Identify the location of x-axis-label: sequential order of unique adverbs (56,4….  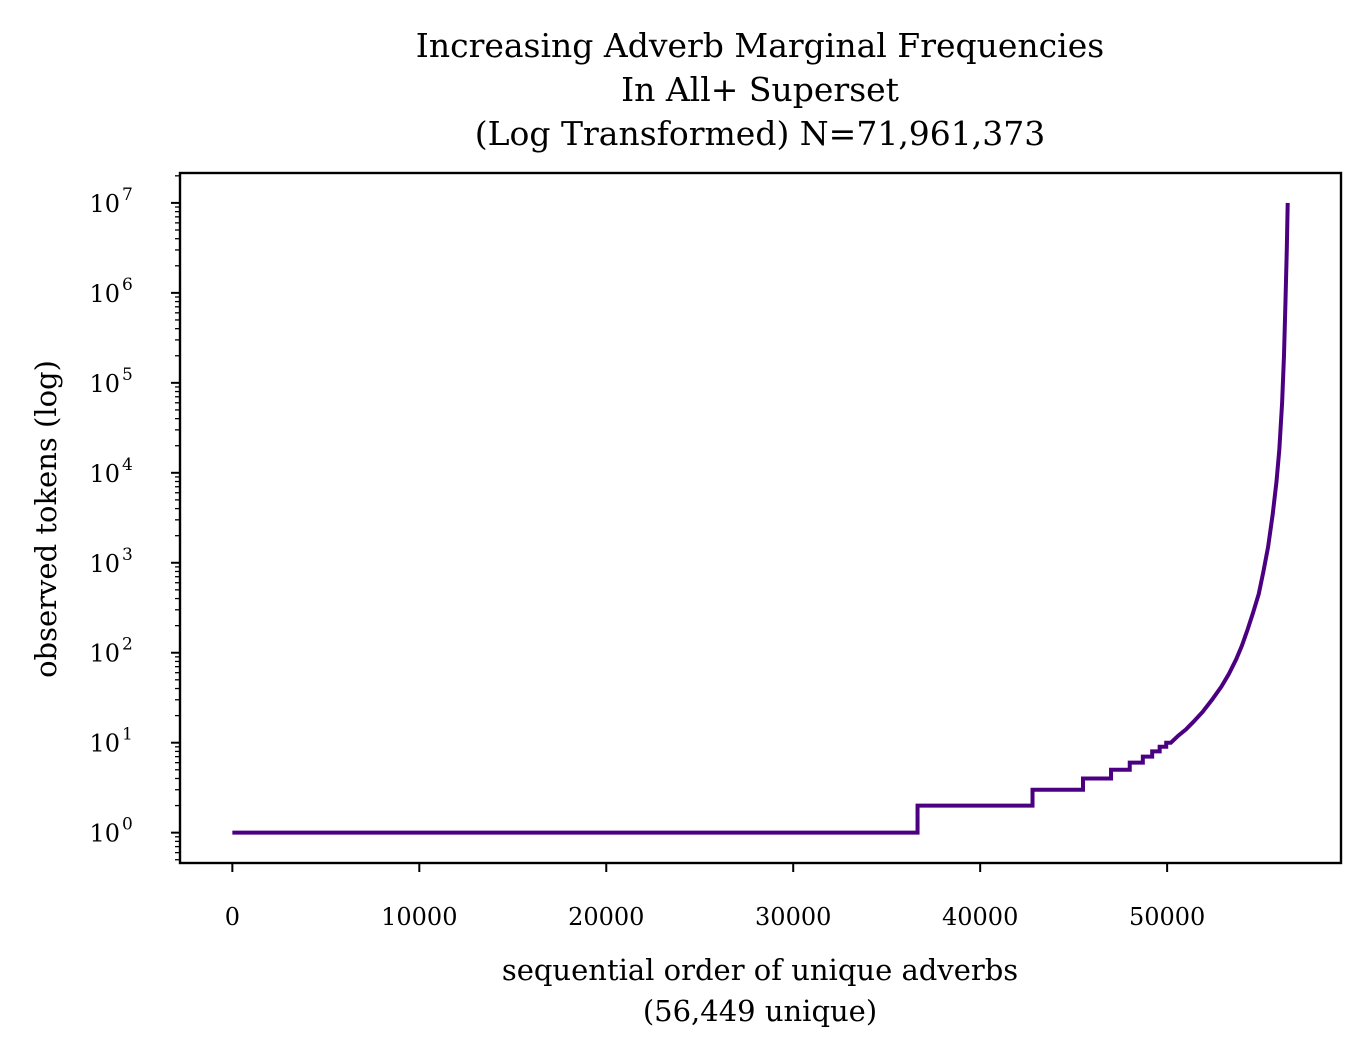
(760, 990).